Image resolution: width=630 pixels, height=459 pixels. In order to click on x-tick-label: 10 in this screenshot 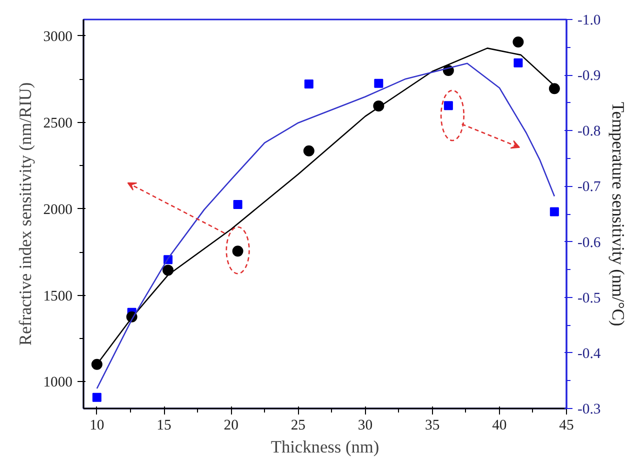, I will do `click(97, 426)`.